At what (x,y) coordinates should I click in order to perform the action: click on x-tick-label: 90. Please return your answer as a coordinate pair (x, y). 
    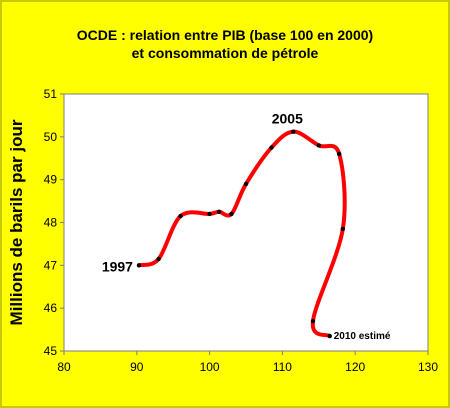
    Looking at the image, I should click on (137, 367).